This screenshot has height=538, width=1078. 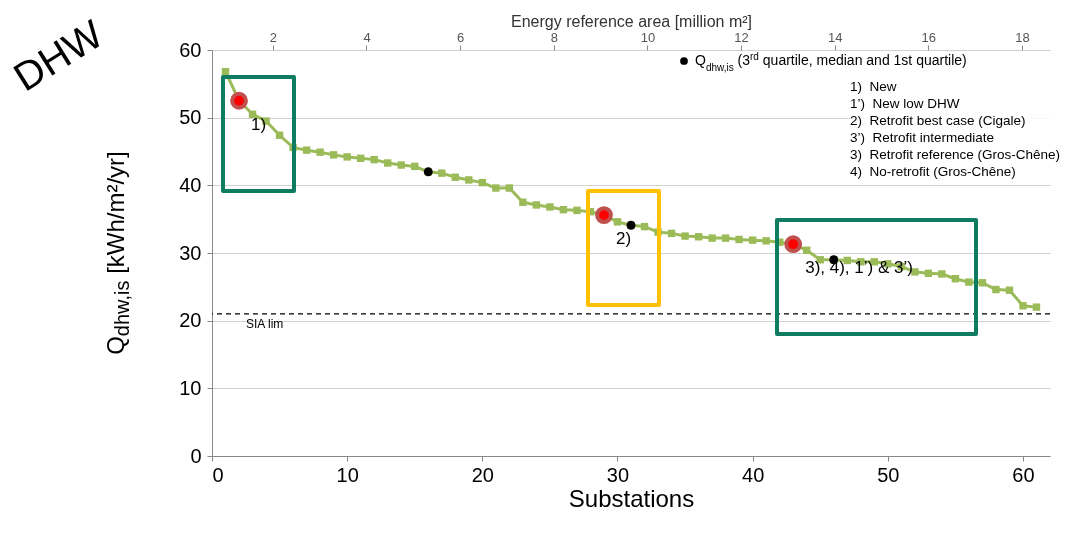 I want to click on x2-tick-label: 2, so click(x=273, y=37).